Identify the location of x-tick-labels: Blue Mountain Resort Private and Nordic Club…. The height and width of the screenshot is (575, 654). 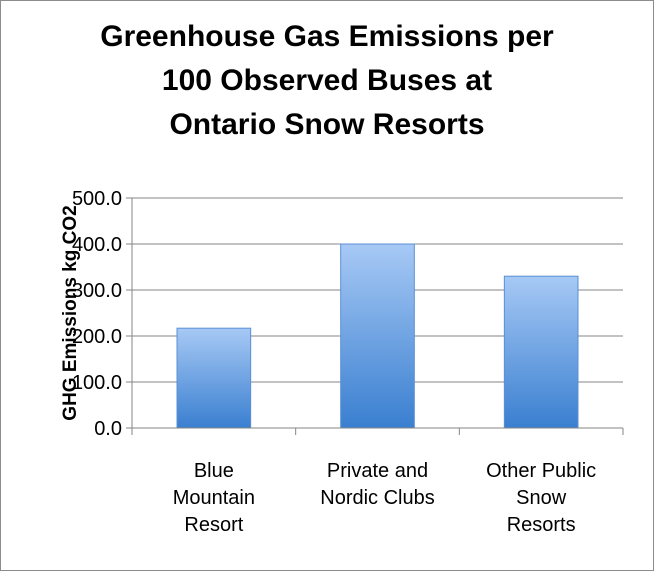
(385, 498).